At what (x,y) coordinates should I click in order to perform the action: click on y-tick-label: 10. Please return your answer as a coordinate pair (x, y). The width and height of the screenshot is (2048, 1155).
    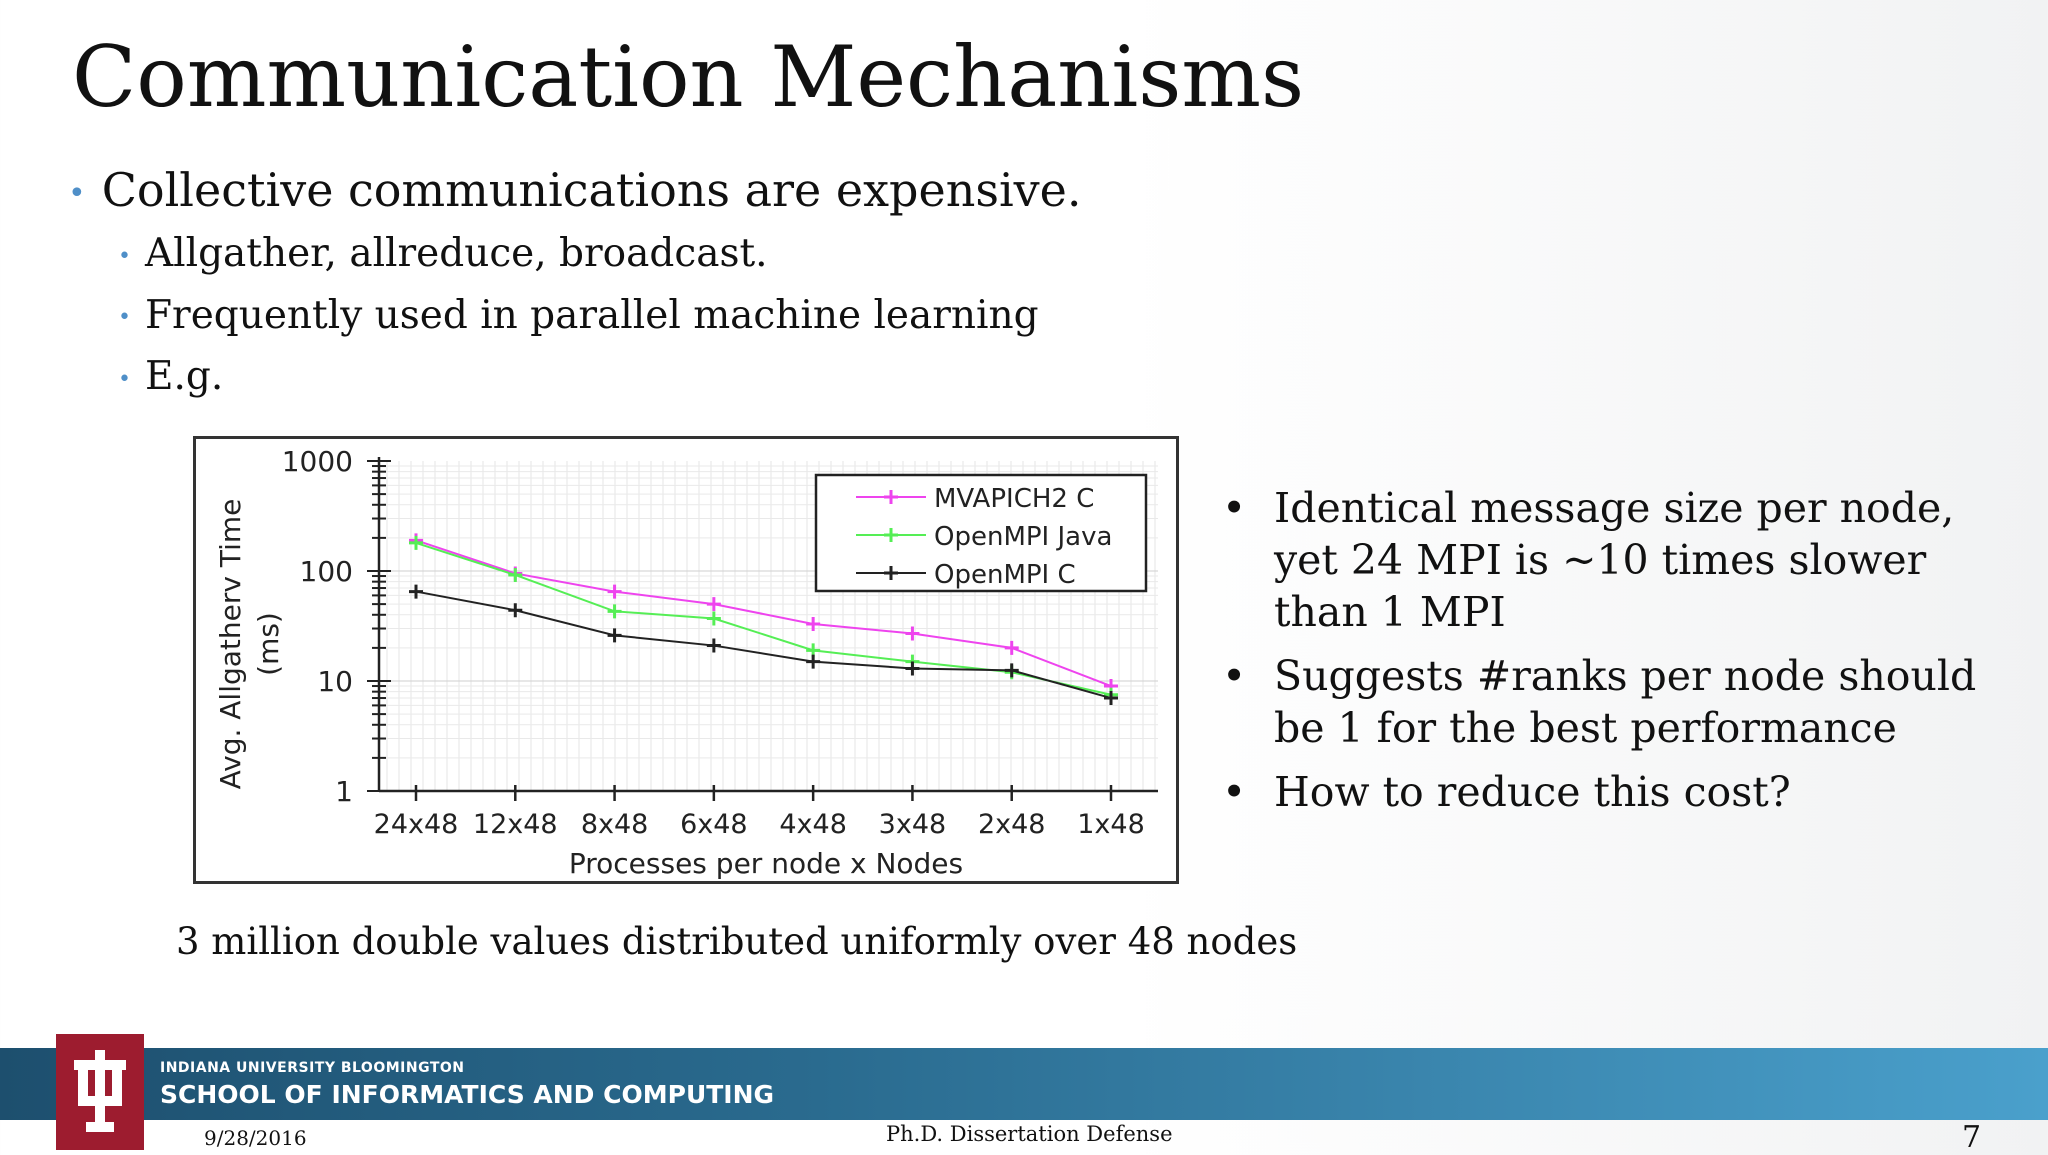
    Looking at the image, I should click on (335, 681).